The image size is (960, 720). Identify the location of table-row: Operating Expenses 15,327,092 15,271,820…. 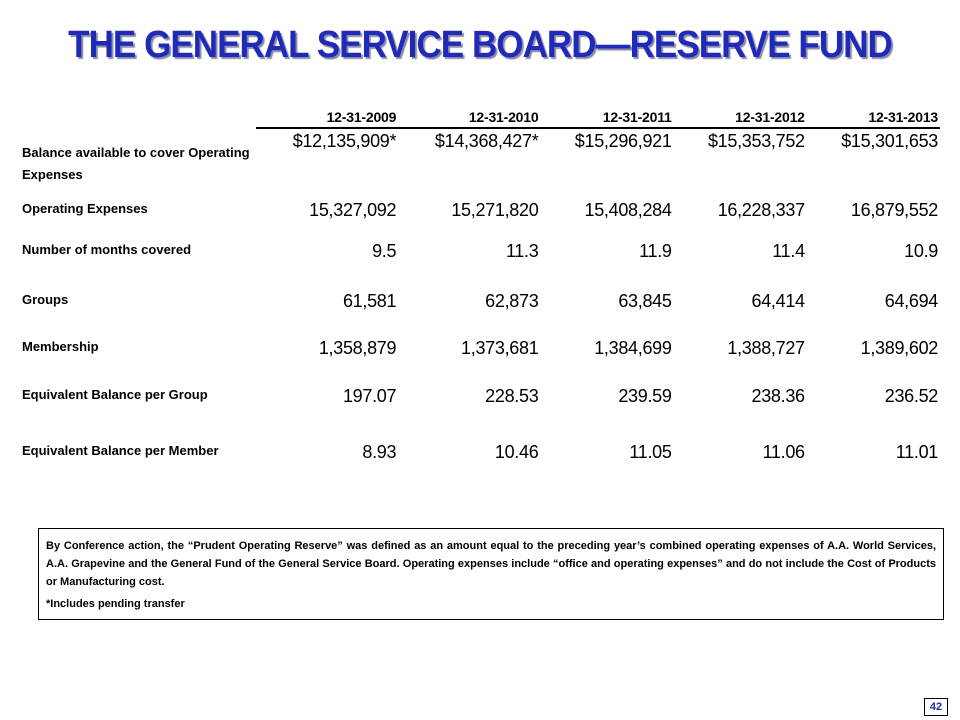
(481, 218).